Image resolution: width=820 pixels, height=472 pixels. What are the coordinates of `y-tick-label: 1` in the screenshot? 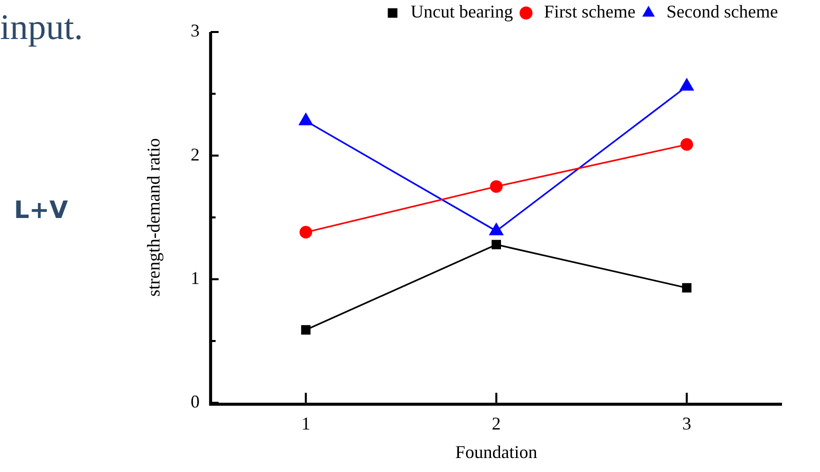 It's located at (195, 278).